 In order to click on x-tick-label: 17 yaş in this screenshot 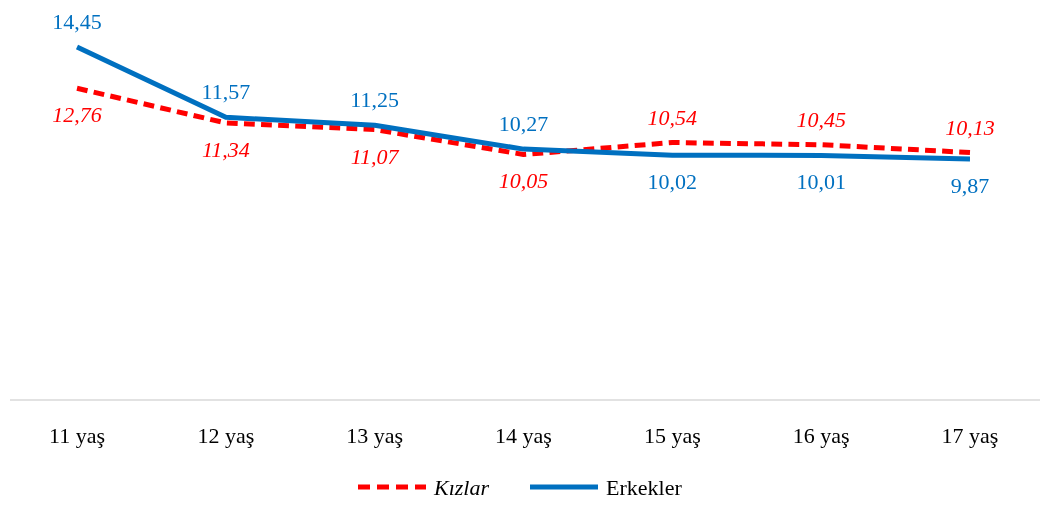, I will do `click(970, 435)`.